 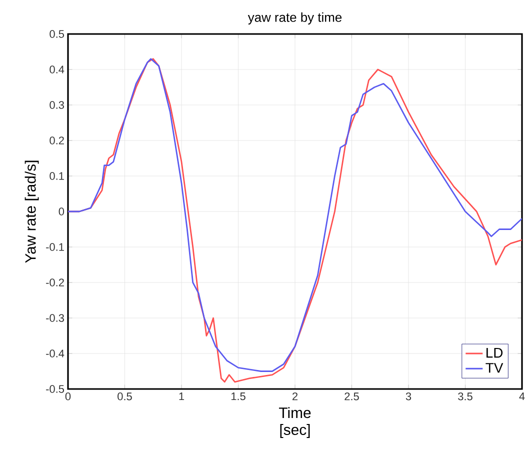 I want to click on x-tick-label: 3.5, so click(x=465, y=396).